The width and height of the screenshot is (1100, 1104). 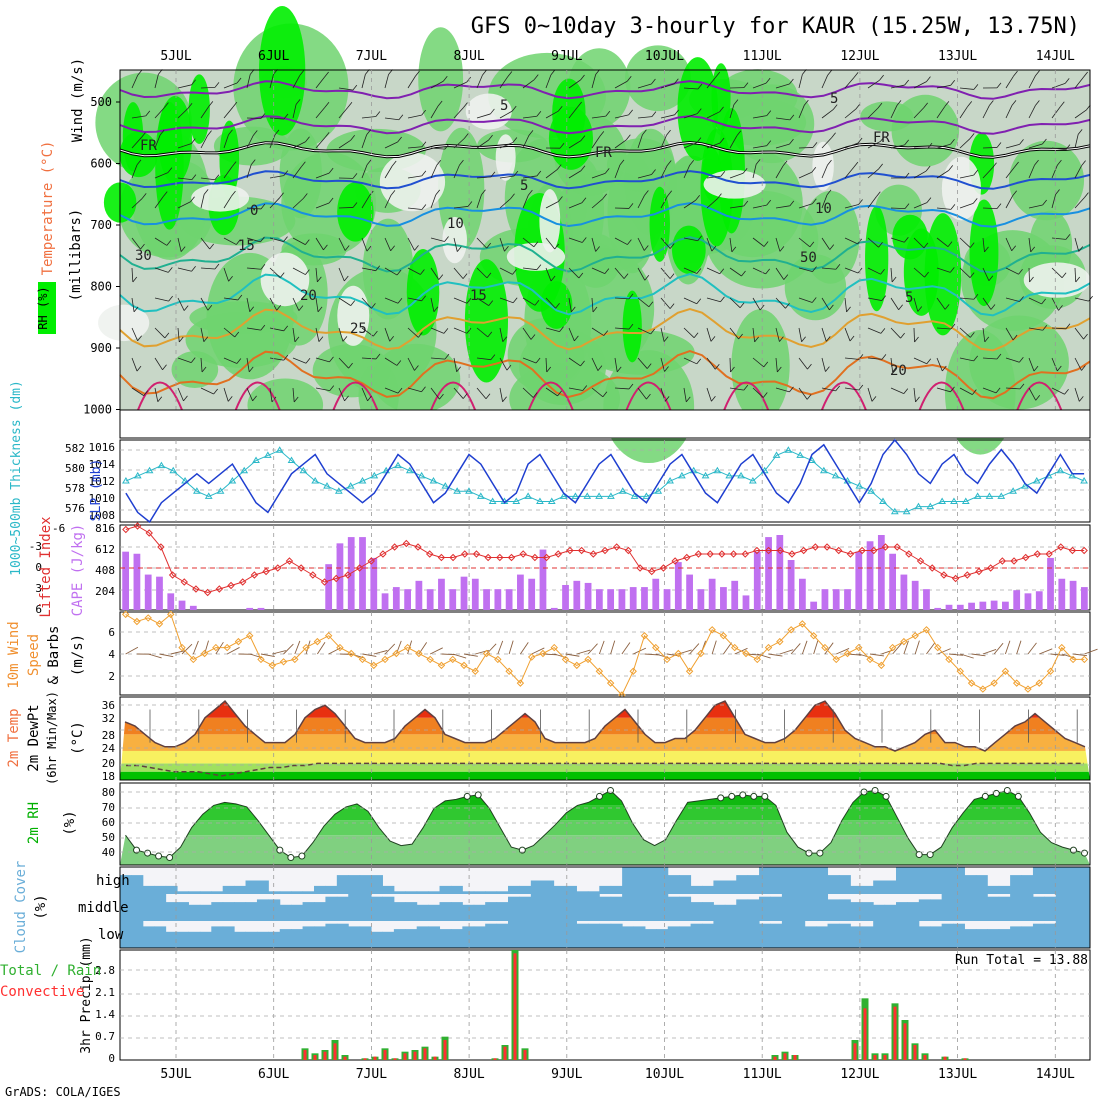 I want to click on contour-label: 30, so click(x=143, y=256).